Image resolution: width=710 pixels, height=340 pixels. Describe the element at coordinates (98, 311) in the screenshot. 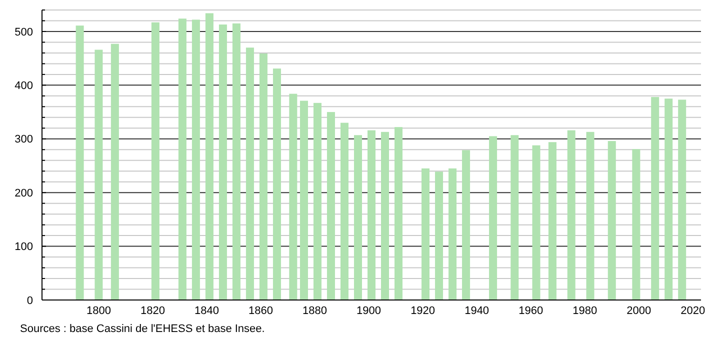

I see `x-tick-label: 1800` at that location.